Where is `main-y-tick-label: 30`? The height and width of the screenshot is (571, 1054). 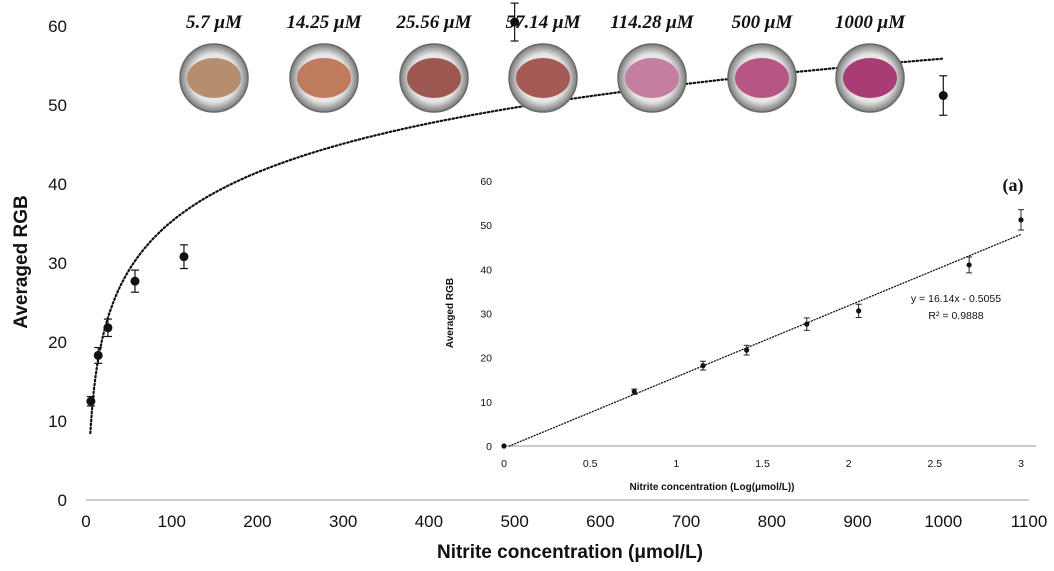 main-y-tick-label: 30 is located at coordinates (57, 263).